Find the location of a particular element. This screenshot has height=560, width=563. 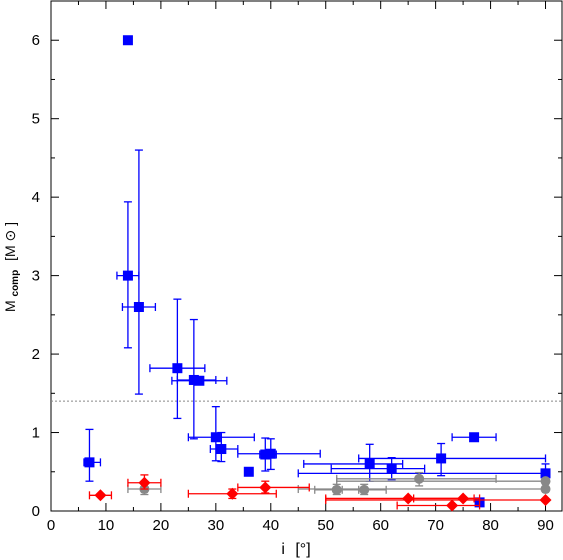

y-tick-label: 5 is located at coordinates (36, 119).